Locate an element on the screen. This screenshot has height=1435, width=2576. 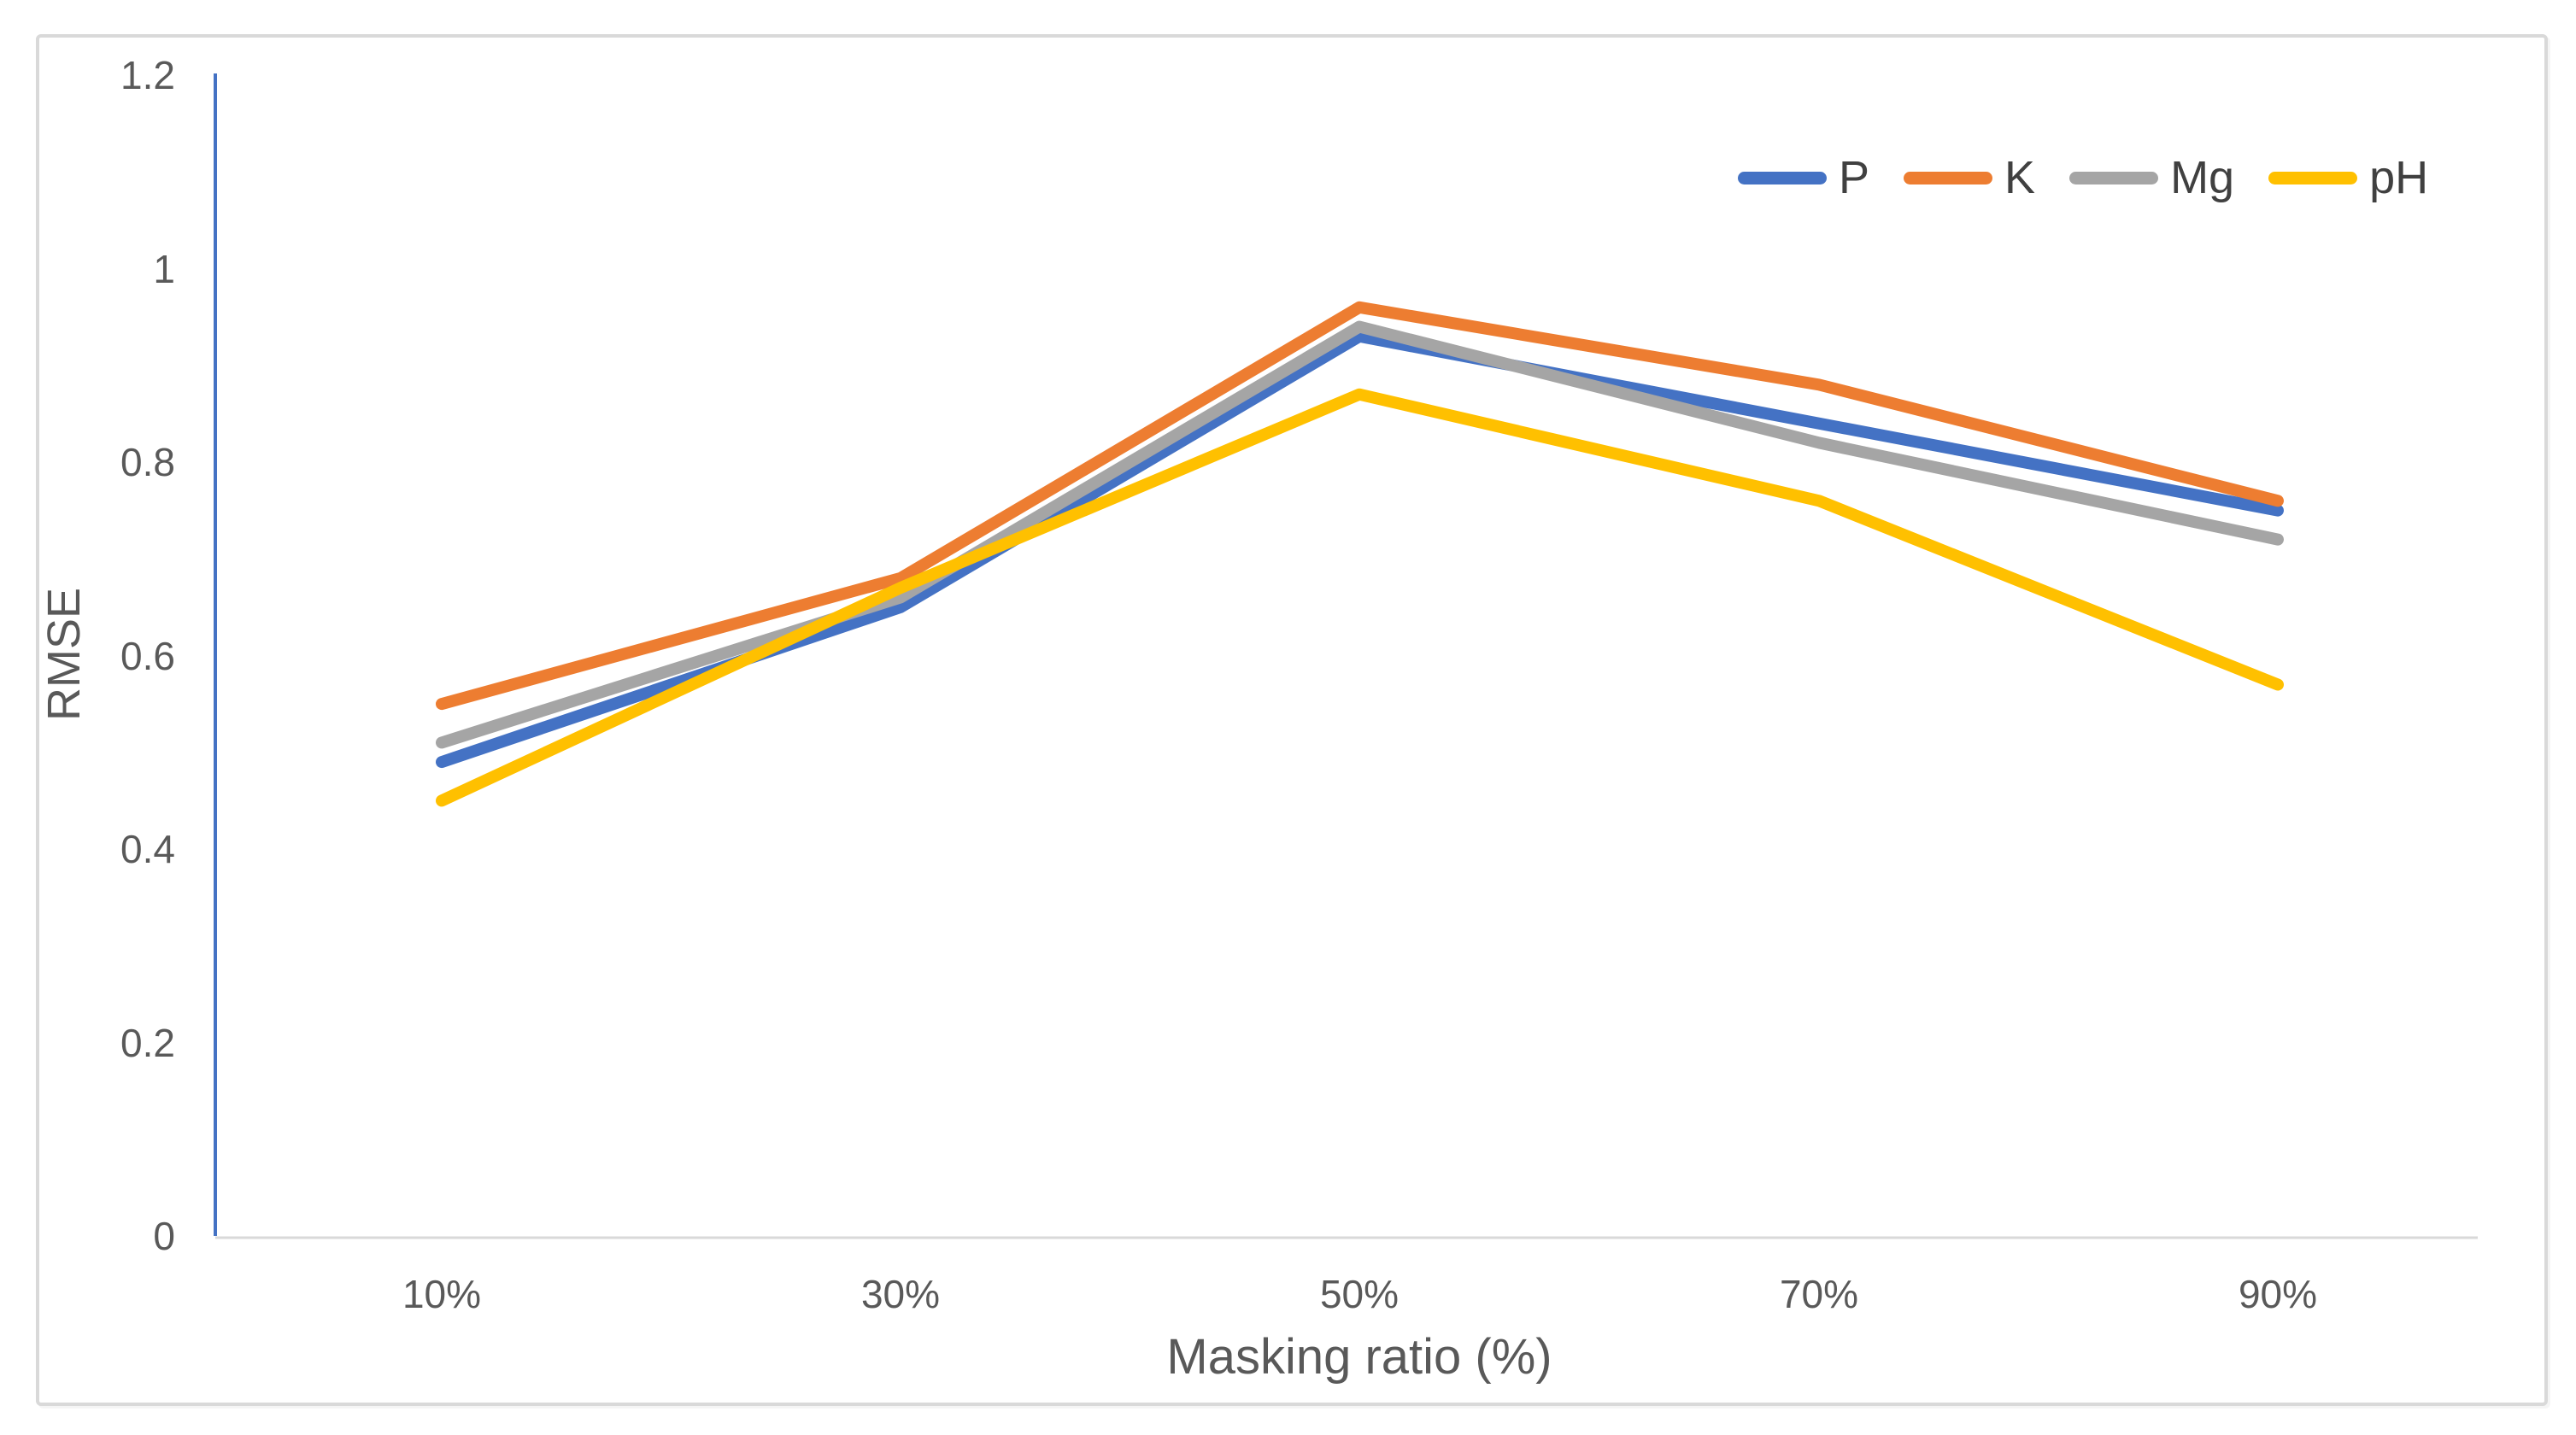
x-tick-label: 30% is located at coordinates (900, 1294).